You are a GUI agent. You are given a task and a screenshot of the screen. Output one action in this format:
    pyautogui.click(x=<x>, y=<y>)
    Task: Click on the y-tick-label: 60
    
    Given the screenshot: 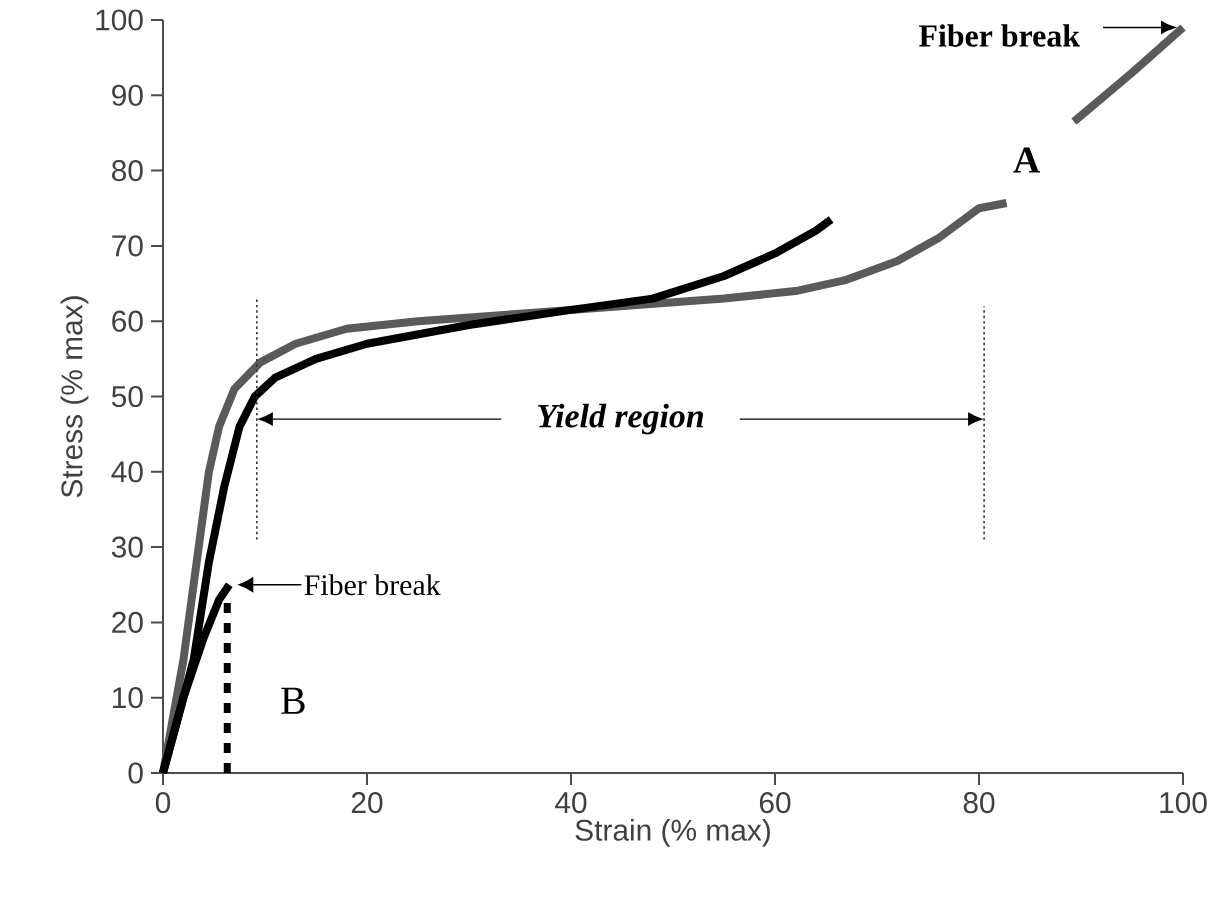 What is the action you would take?
    pyautogui.click(x=127, y=321)
    